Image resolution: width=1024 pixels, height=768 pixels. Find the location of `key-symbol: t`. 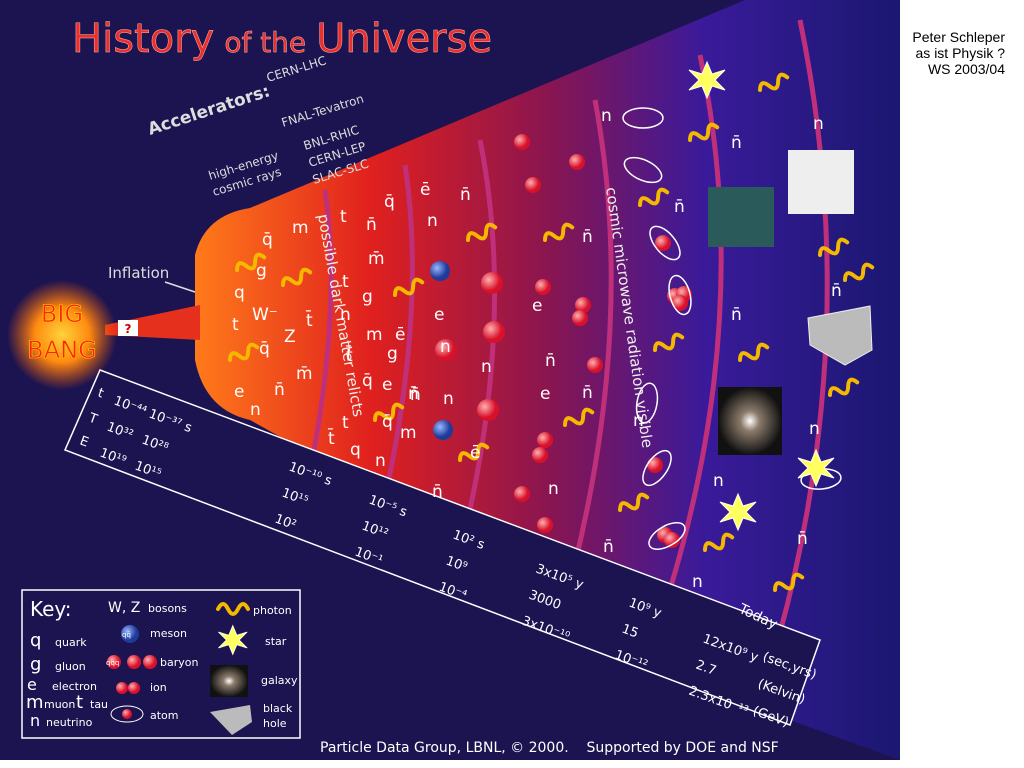

key-symbol: t is located at coordinates (79, 702).